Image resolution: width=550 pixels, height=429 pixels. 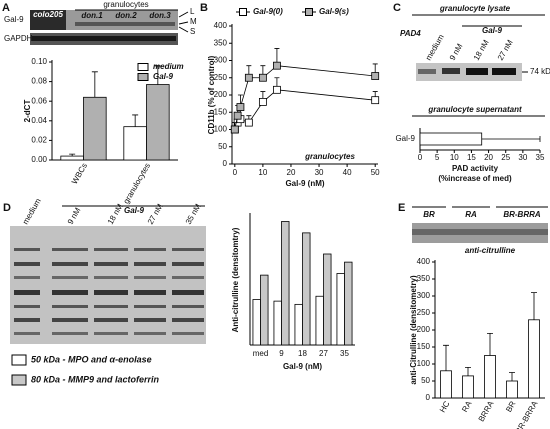 What do you see at coordinates (304, 183) in the screenshot?
I see `x-axis-label: Gal-9 (nM)` at bounding box center [304, 183].